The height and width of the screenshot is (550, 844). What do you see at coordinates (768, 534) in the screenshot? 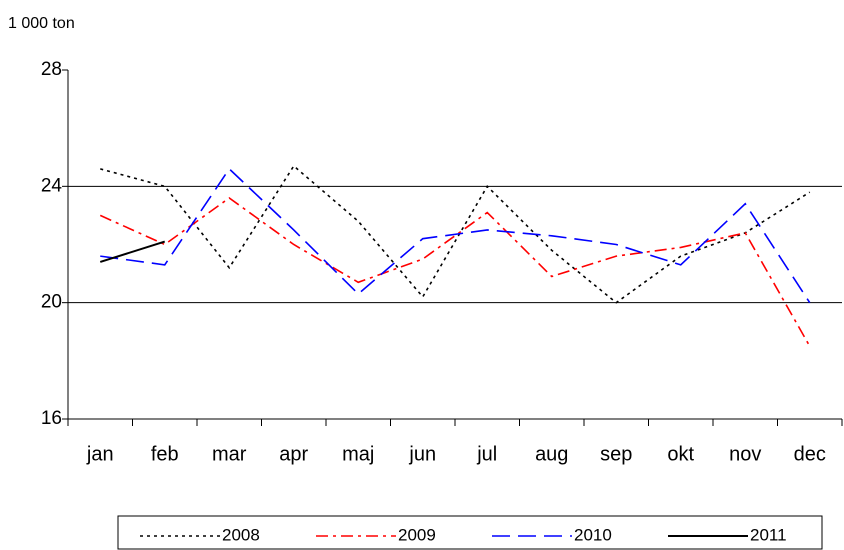
I see `legend-label: 2011` at bounding box center [768, 534].